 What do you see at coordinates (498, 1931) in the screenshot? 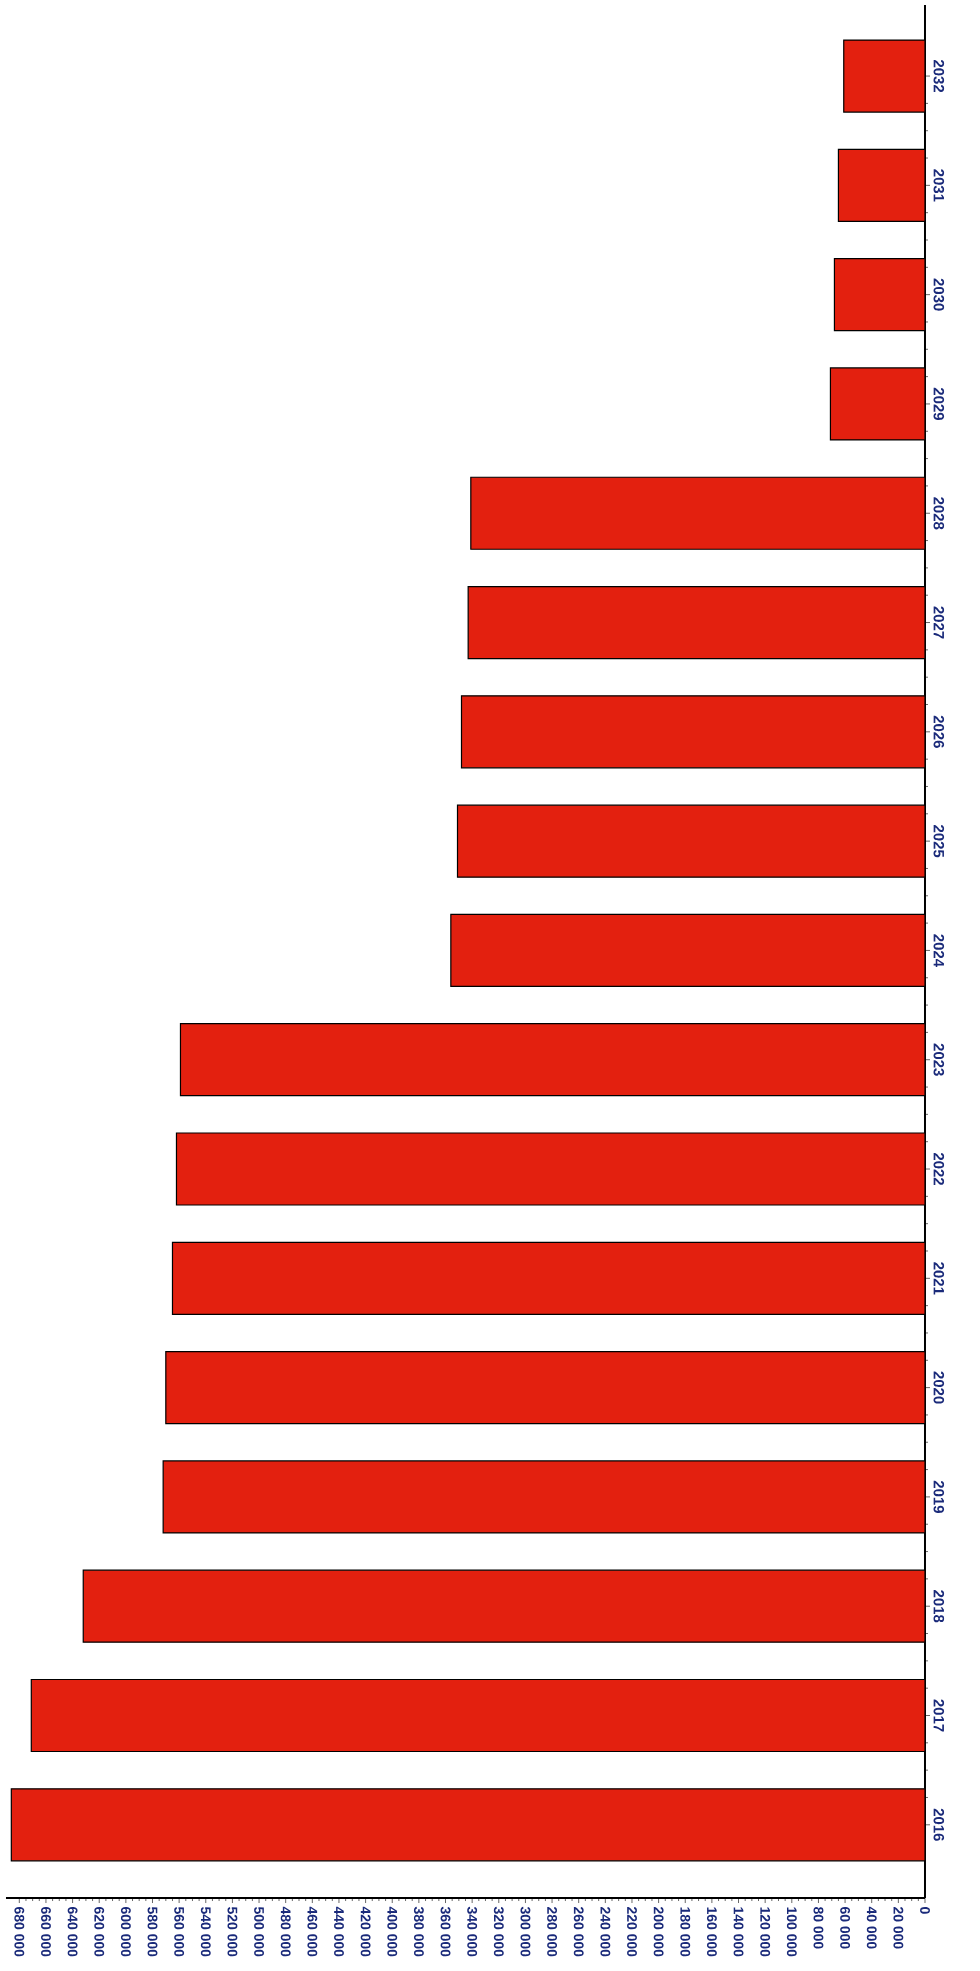
I see `x-tick-label: 320 000` at bounding box center [498, 1931].